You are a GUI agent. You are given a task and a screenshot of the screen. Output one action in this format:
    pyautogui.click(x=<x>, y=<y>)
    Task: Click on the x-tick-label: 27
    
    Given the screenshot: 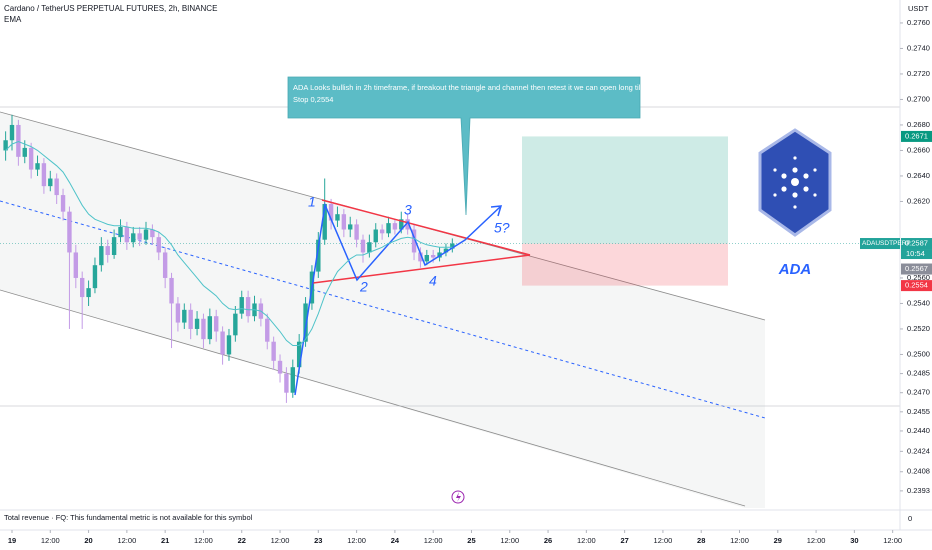 What is the action you would take?
    pyautogui.click(x=624, y=540)
    